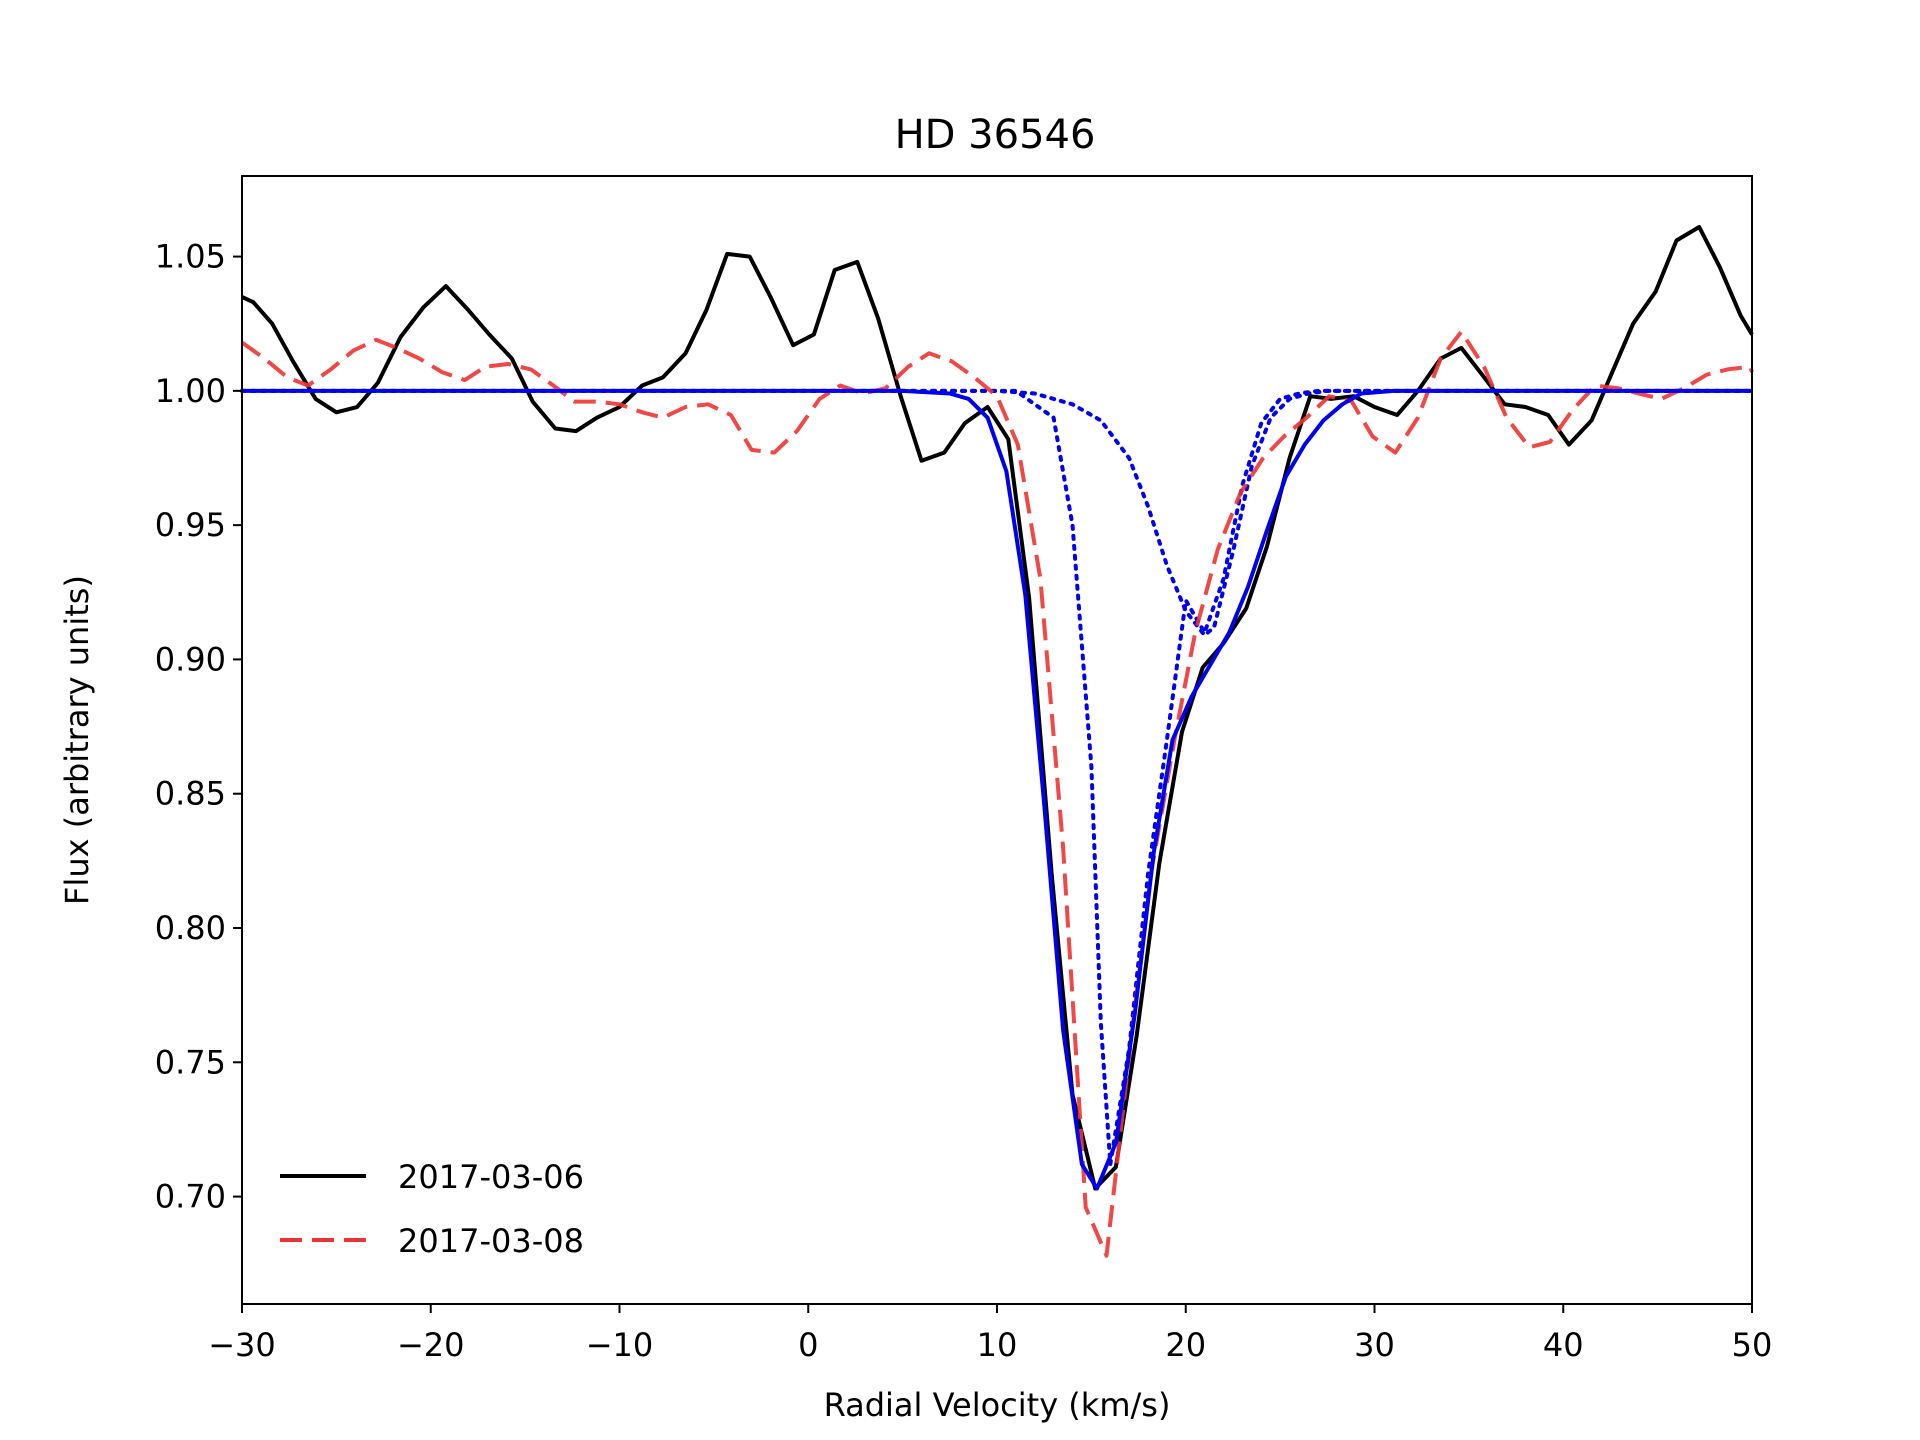 The width and height of the screenshot is (1920, 1440). Describe the element at coordinates (190, 1197) in the screenshot. I see `y-tick-label: 0.70` at that location.